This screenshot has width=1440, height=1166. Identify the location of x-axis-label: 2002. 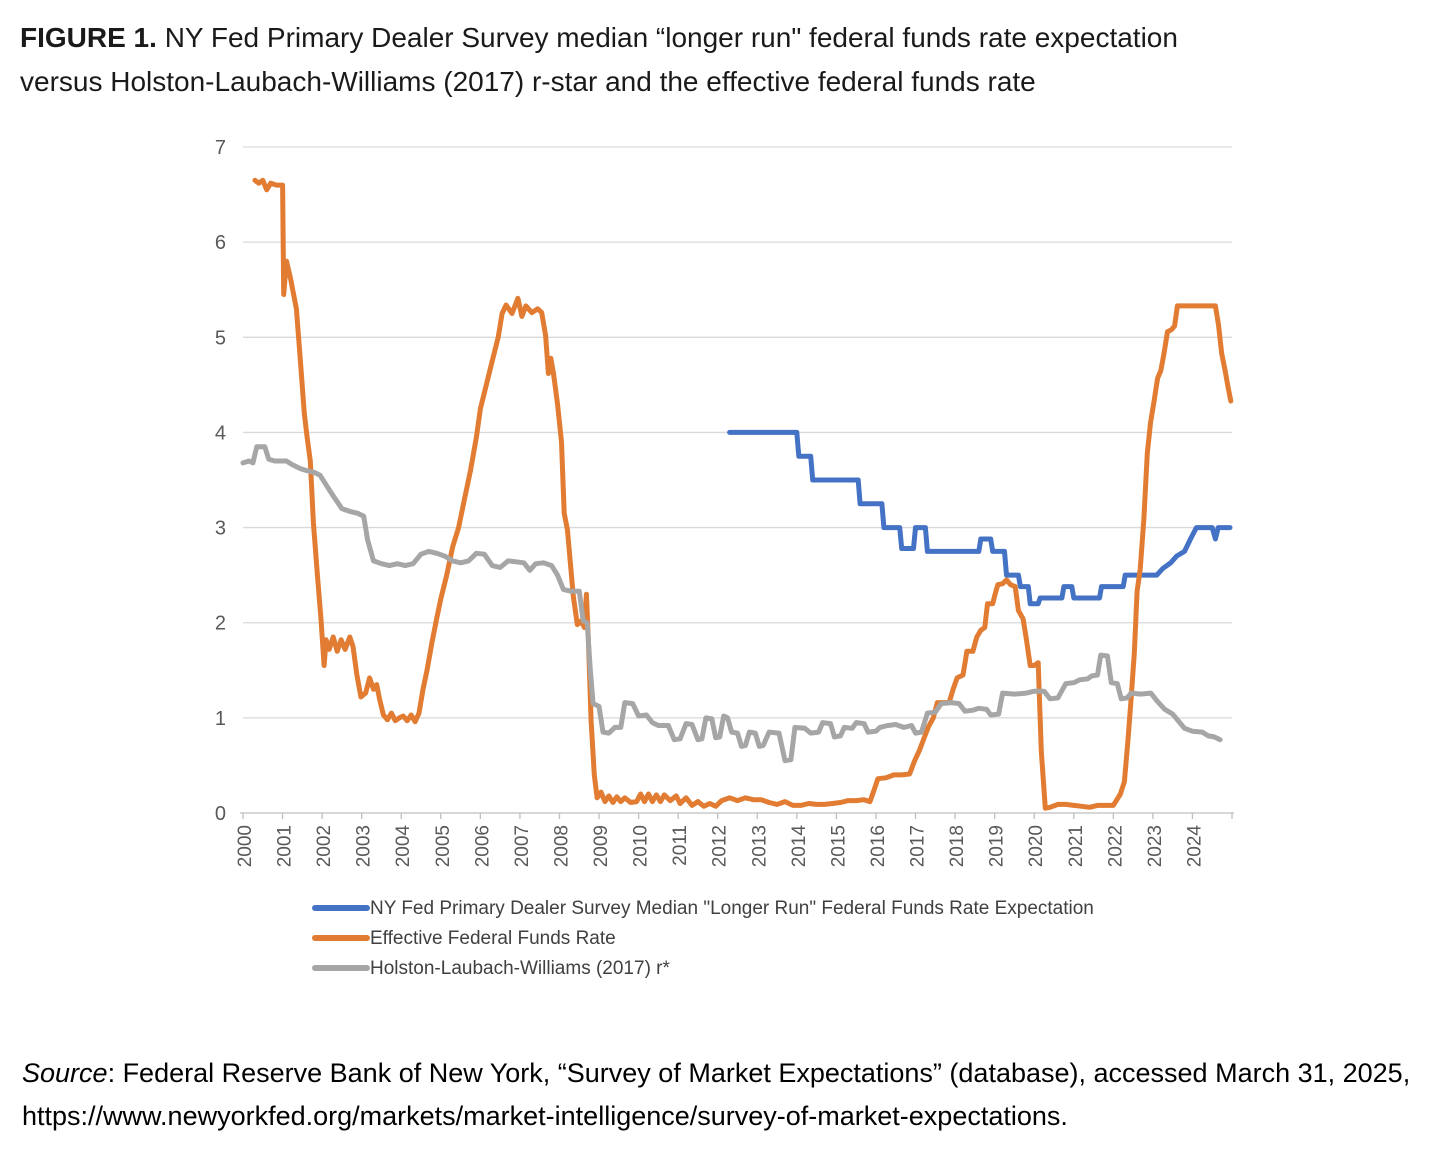
(324, 846).